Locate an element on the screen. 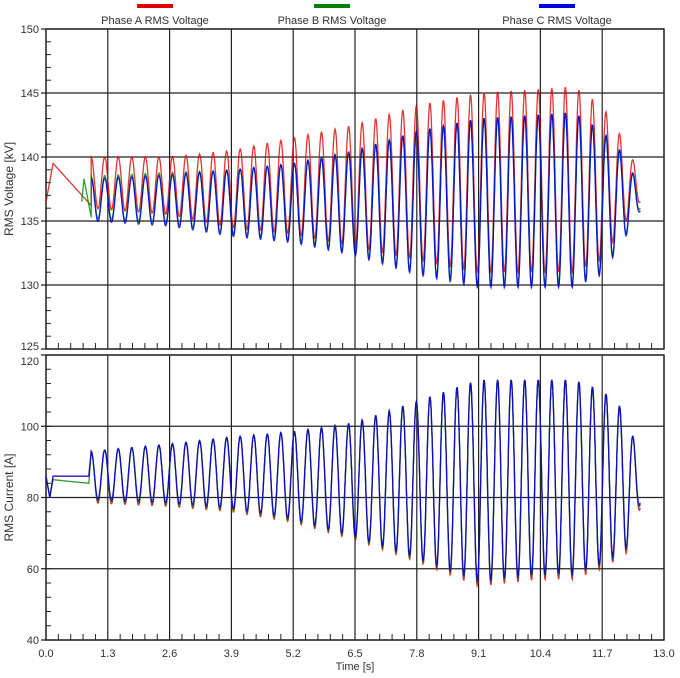 This screenshot has height=678, width=680. y-tick-label: 120 is located at coordinates (30, 362).